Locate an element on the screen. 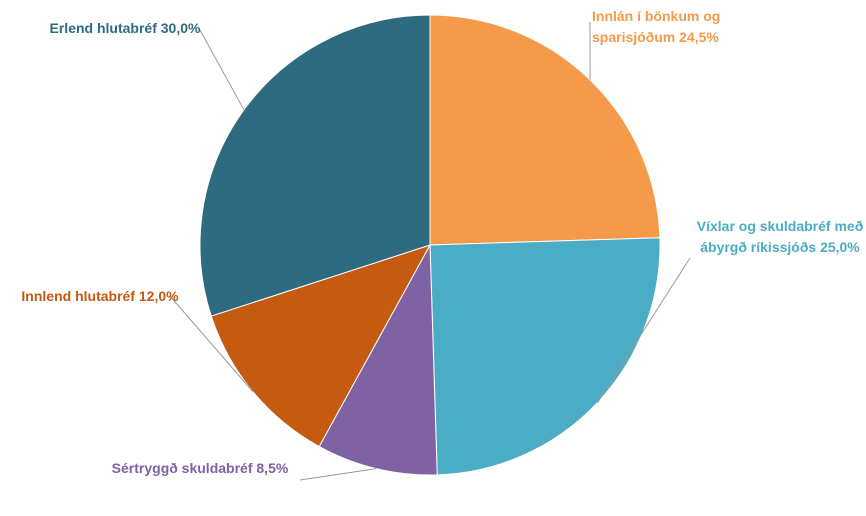 This screenshot has height=516, width=866. slice-label: Innlán í bönkum og sparisjóðum 24,5% is located at coordinates (697, 27).